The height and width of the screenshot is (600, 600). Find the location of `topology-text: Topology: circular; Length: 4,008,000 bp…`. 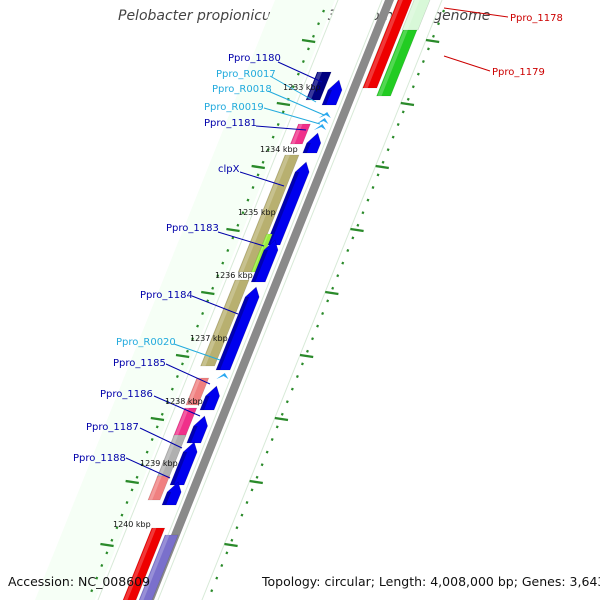

topology-text: Topology: circular; Length: 4,008,000 bp… is located at coordinates (431, 581).